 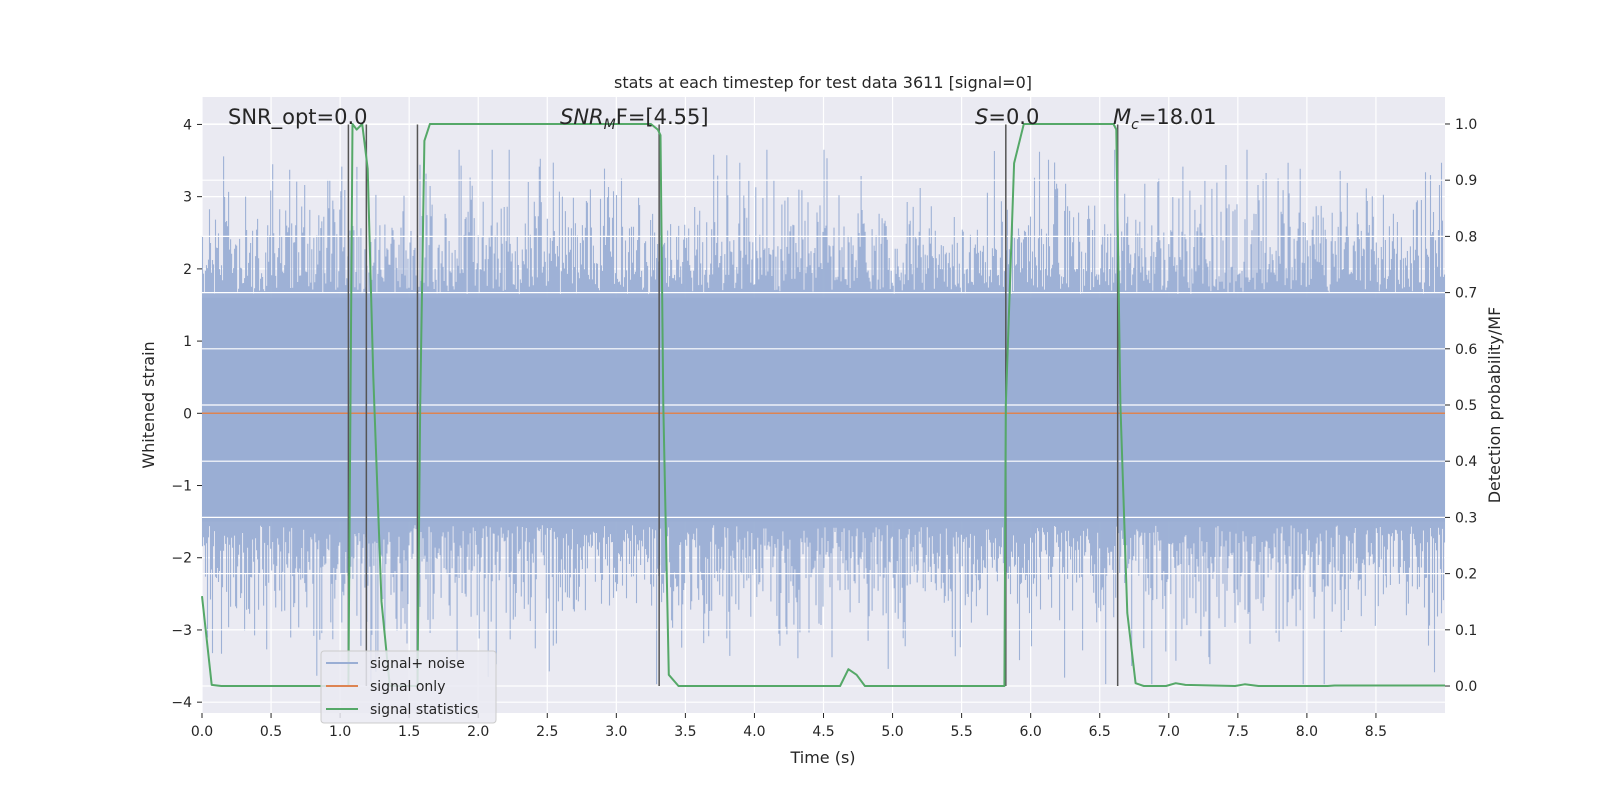 I want to click on y-left-tick-label-2: 2, so click(x=187, y=270).